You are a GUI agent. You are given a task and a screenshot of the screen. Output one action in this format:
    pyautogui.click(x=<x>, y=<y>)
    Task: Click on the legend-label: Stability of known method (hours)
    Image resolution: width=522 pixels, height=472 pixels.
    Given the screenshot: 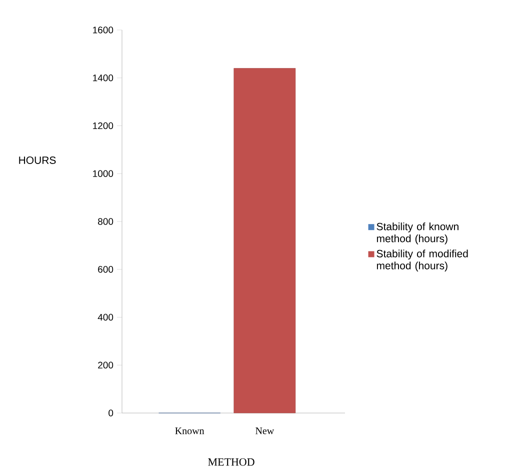 What is the action you would take?
    pyautogui.click(x=417, y=233)
    